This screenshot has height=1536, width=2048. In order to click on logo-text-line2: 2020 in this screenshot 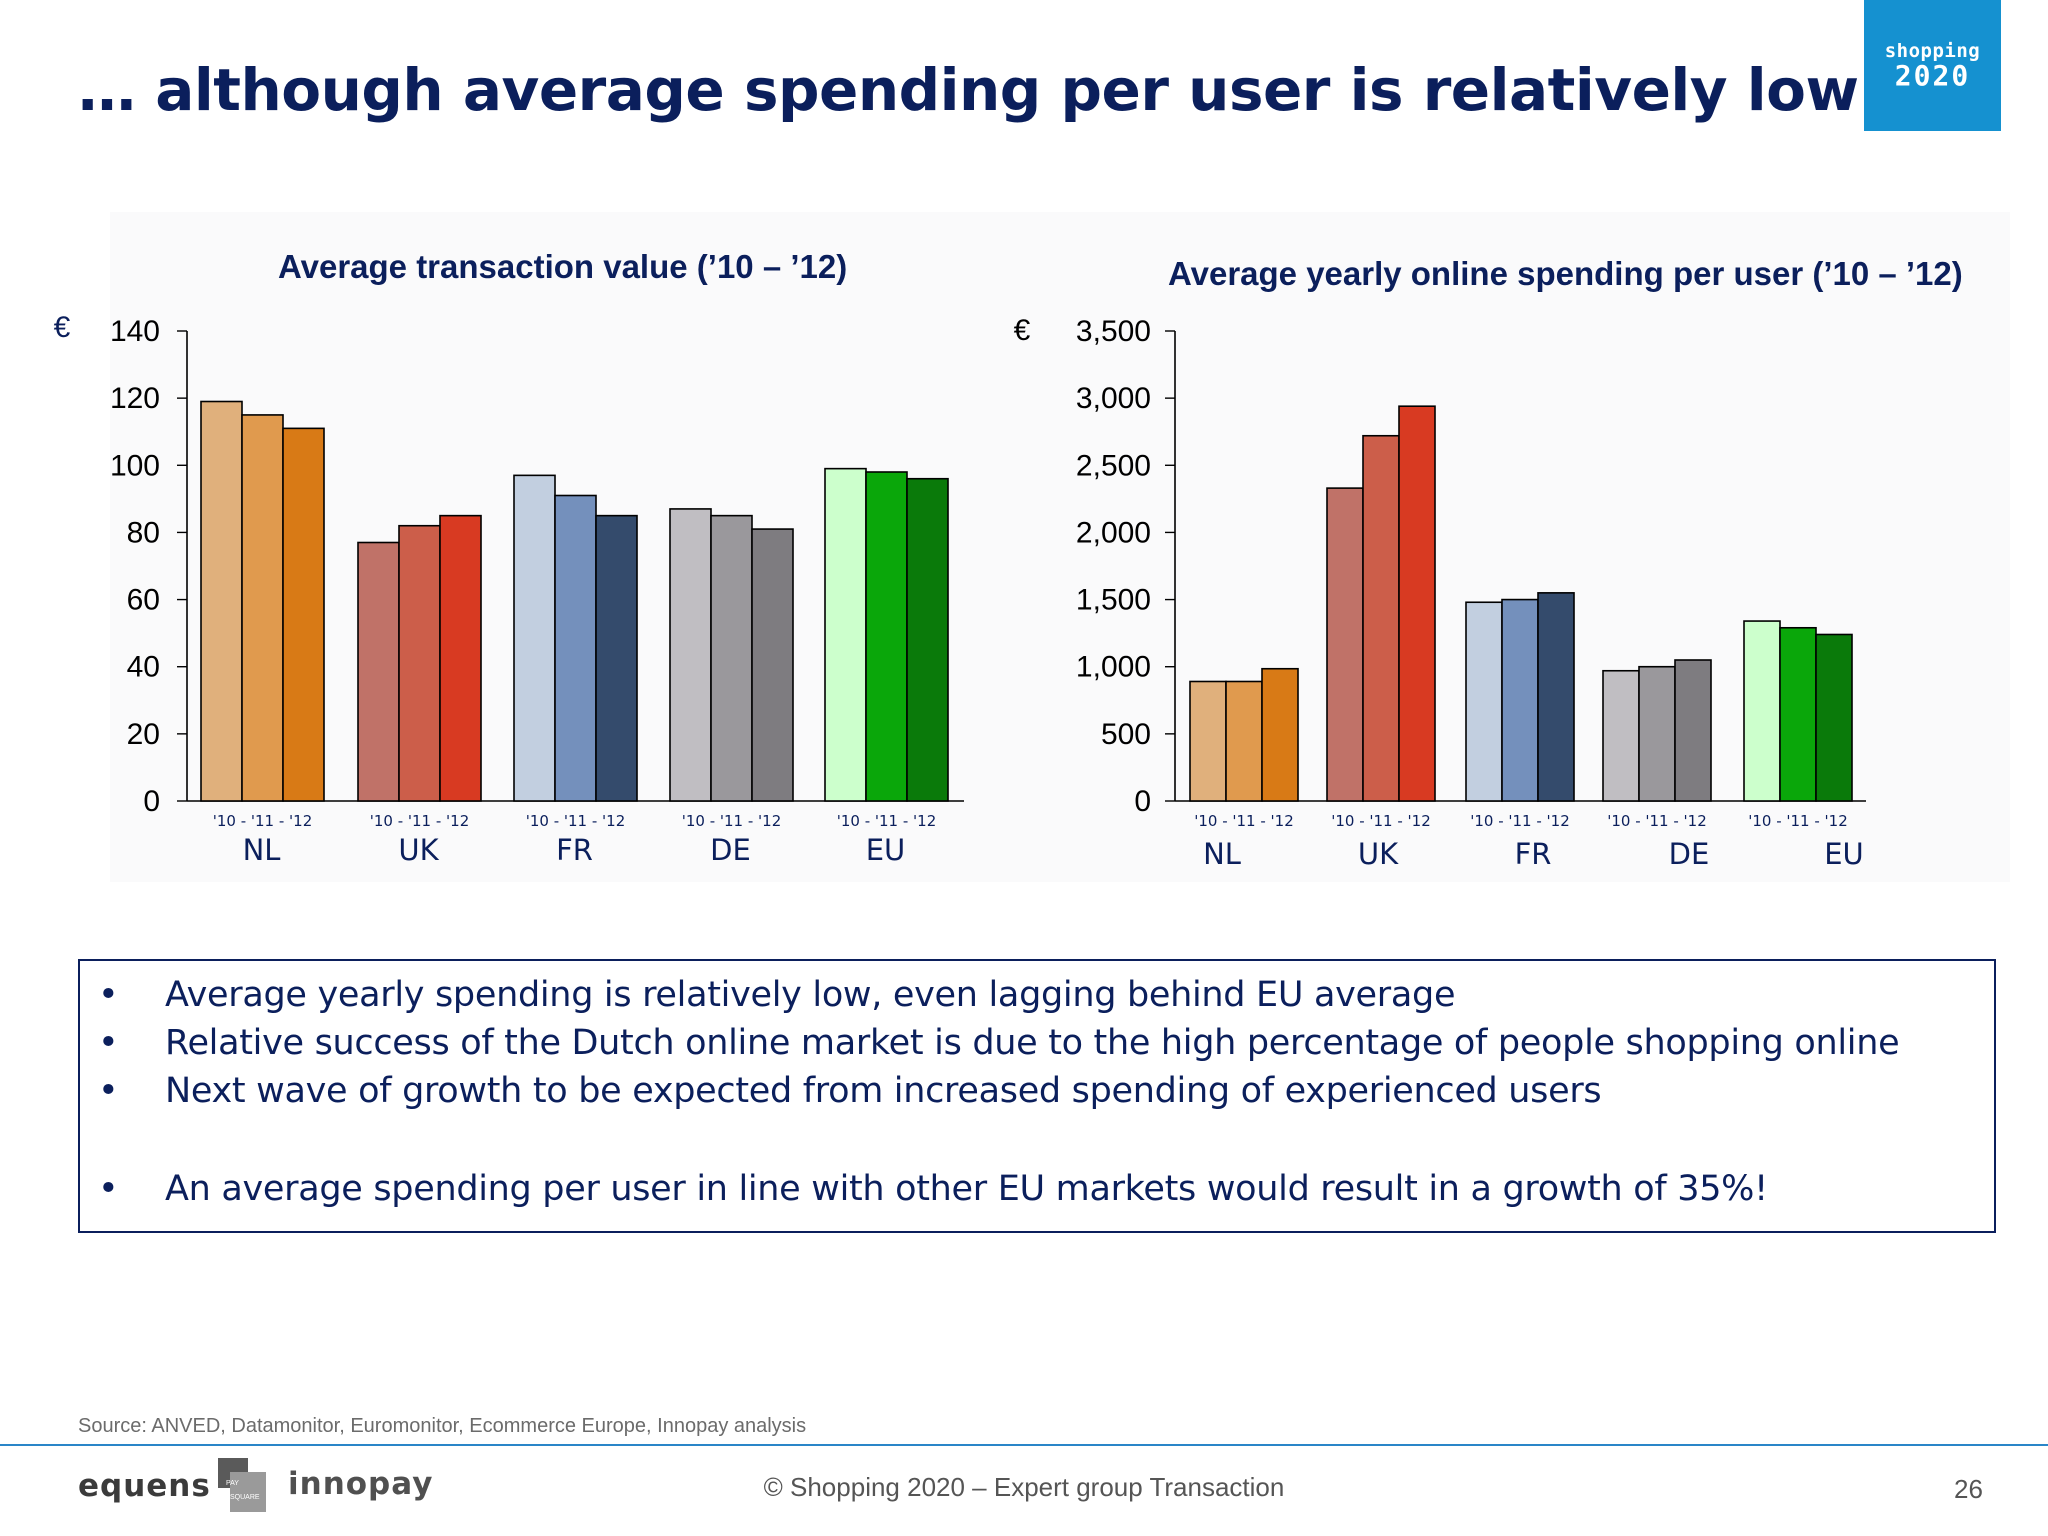, I will do `click(1932, 75)`.